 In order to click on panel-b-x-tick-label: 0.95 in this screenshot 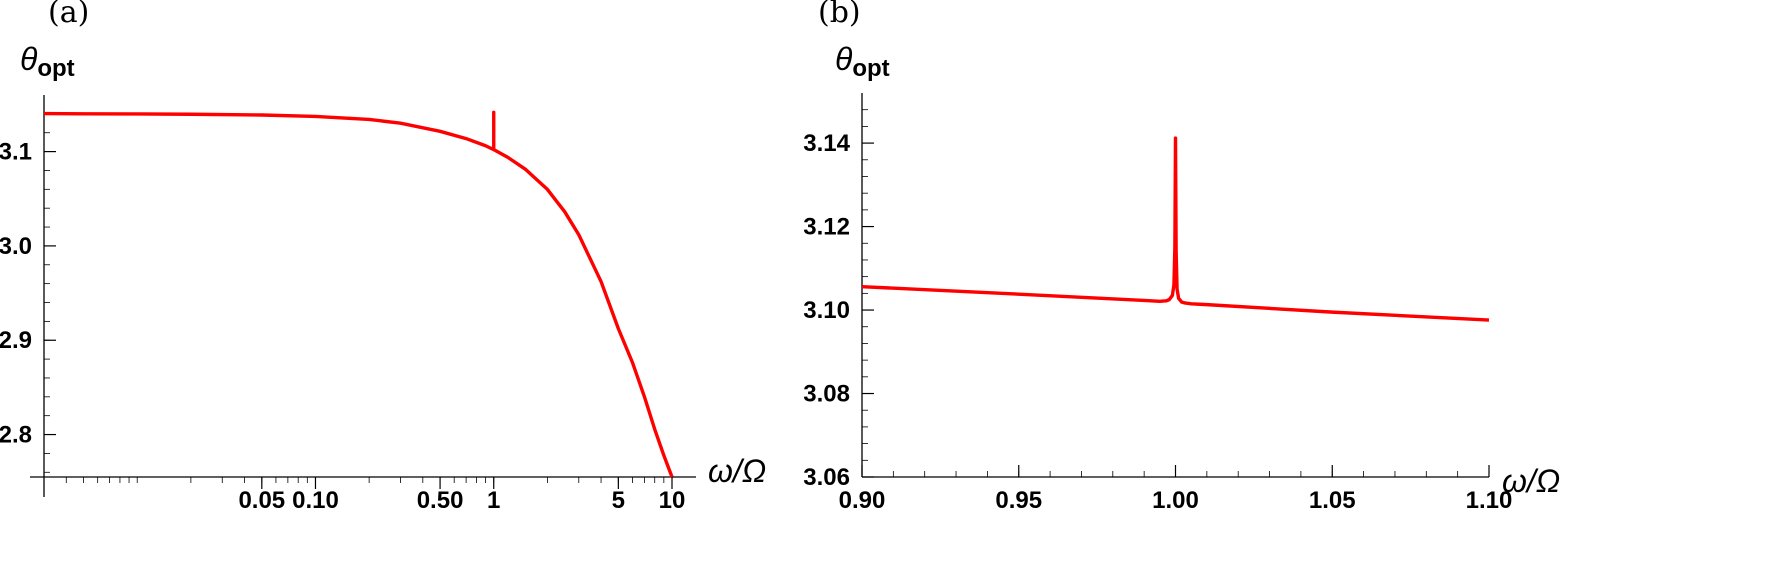, I will do `click(1018, 500)`.